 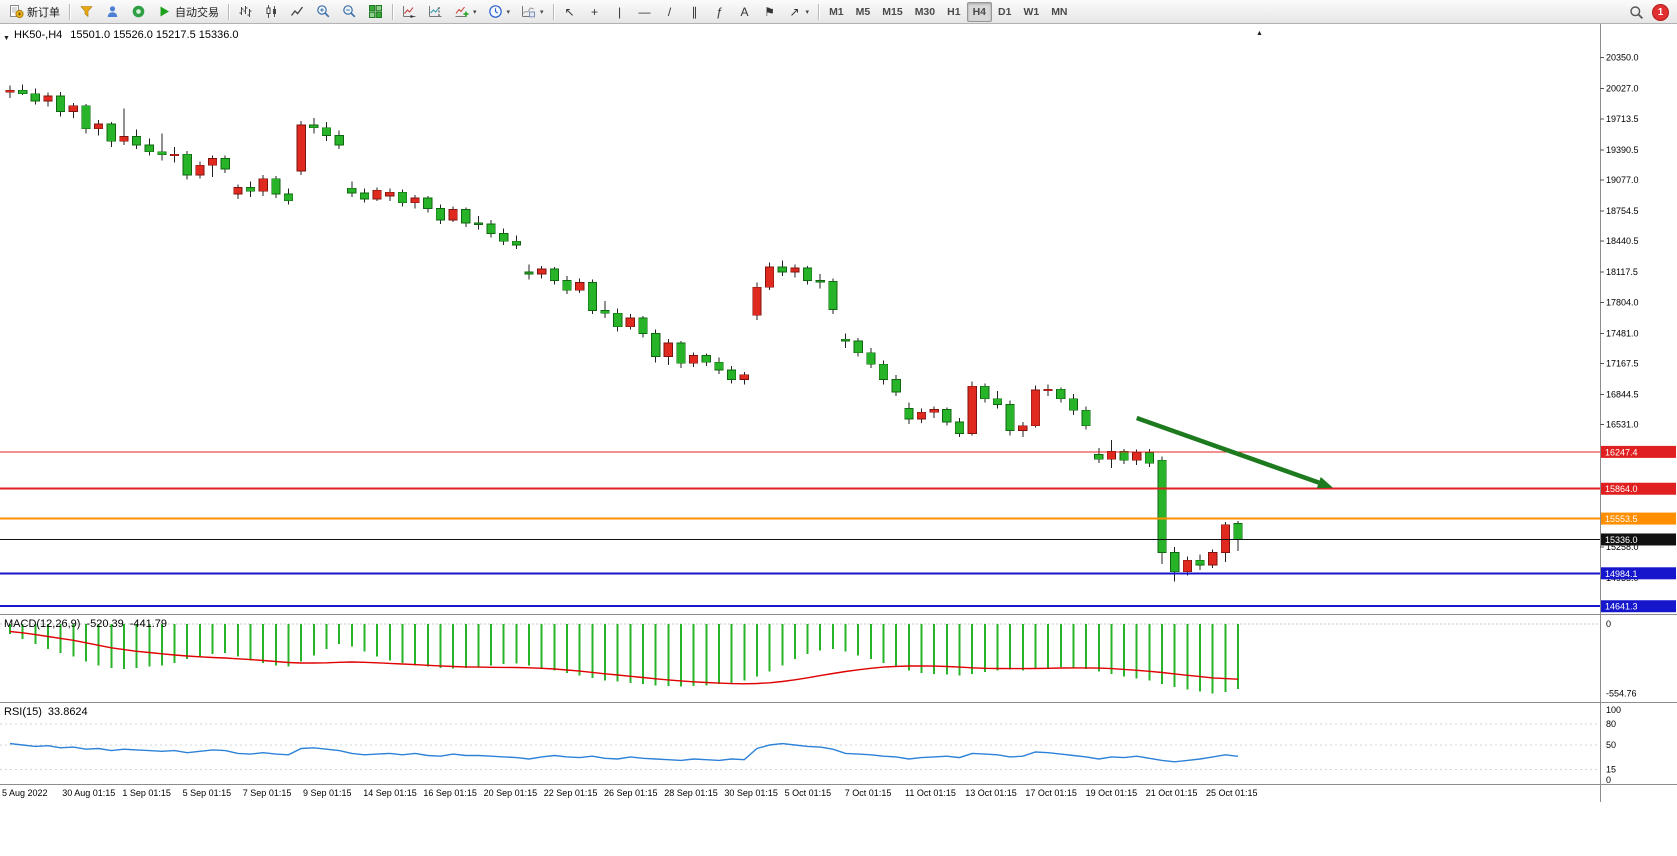 What do you see at coordinates (1622, 302) in the screenshot?
I see `price-tick-label: 17804.0` at bounding box center [1622, 302].